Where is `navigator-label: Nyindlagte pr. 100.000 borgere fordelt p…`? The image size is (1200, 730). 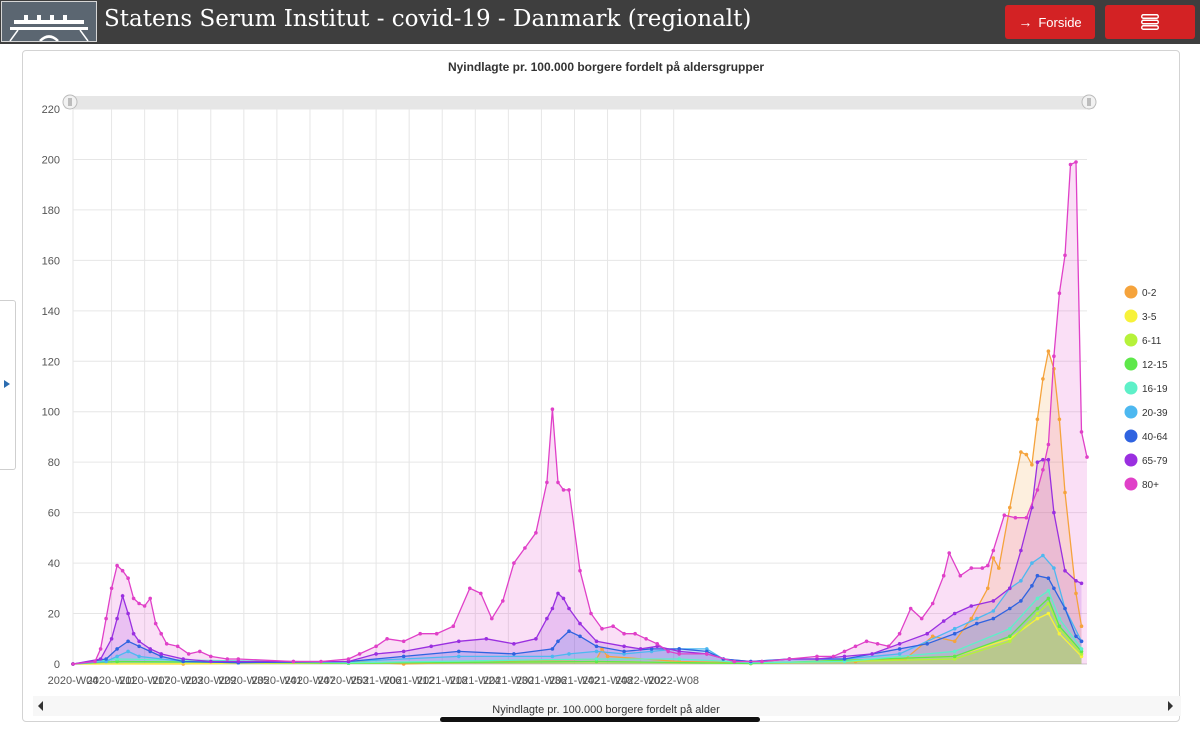 navigator-label: Nyindlagte pr. 100.000 borgere fordelt p… is located at coordinates (606, 710).